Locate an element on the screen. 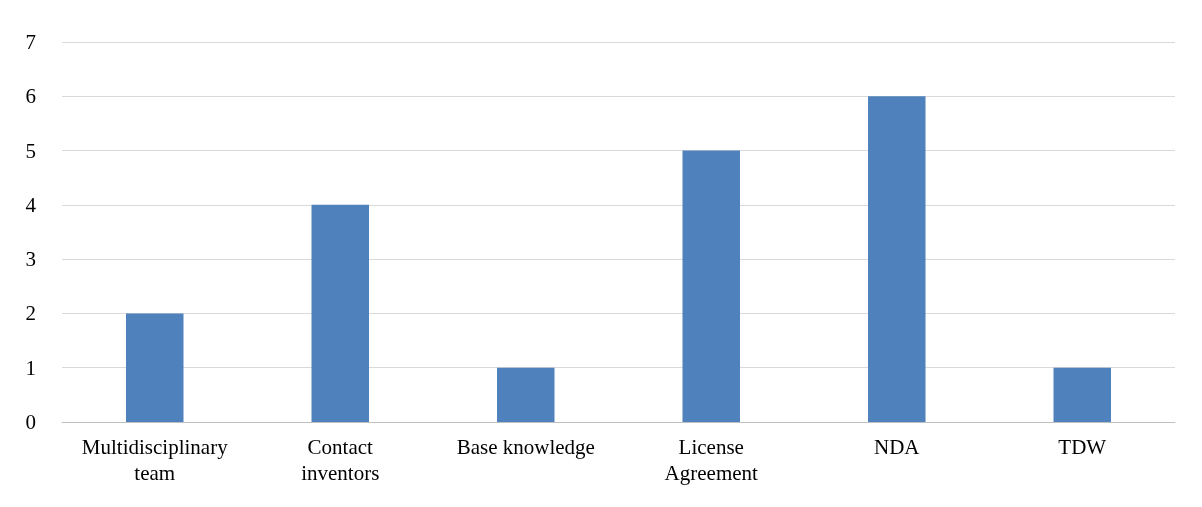  x-tick-label: License Agreement is located at coordinates (711, 460).